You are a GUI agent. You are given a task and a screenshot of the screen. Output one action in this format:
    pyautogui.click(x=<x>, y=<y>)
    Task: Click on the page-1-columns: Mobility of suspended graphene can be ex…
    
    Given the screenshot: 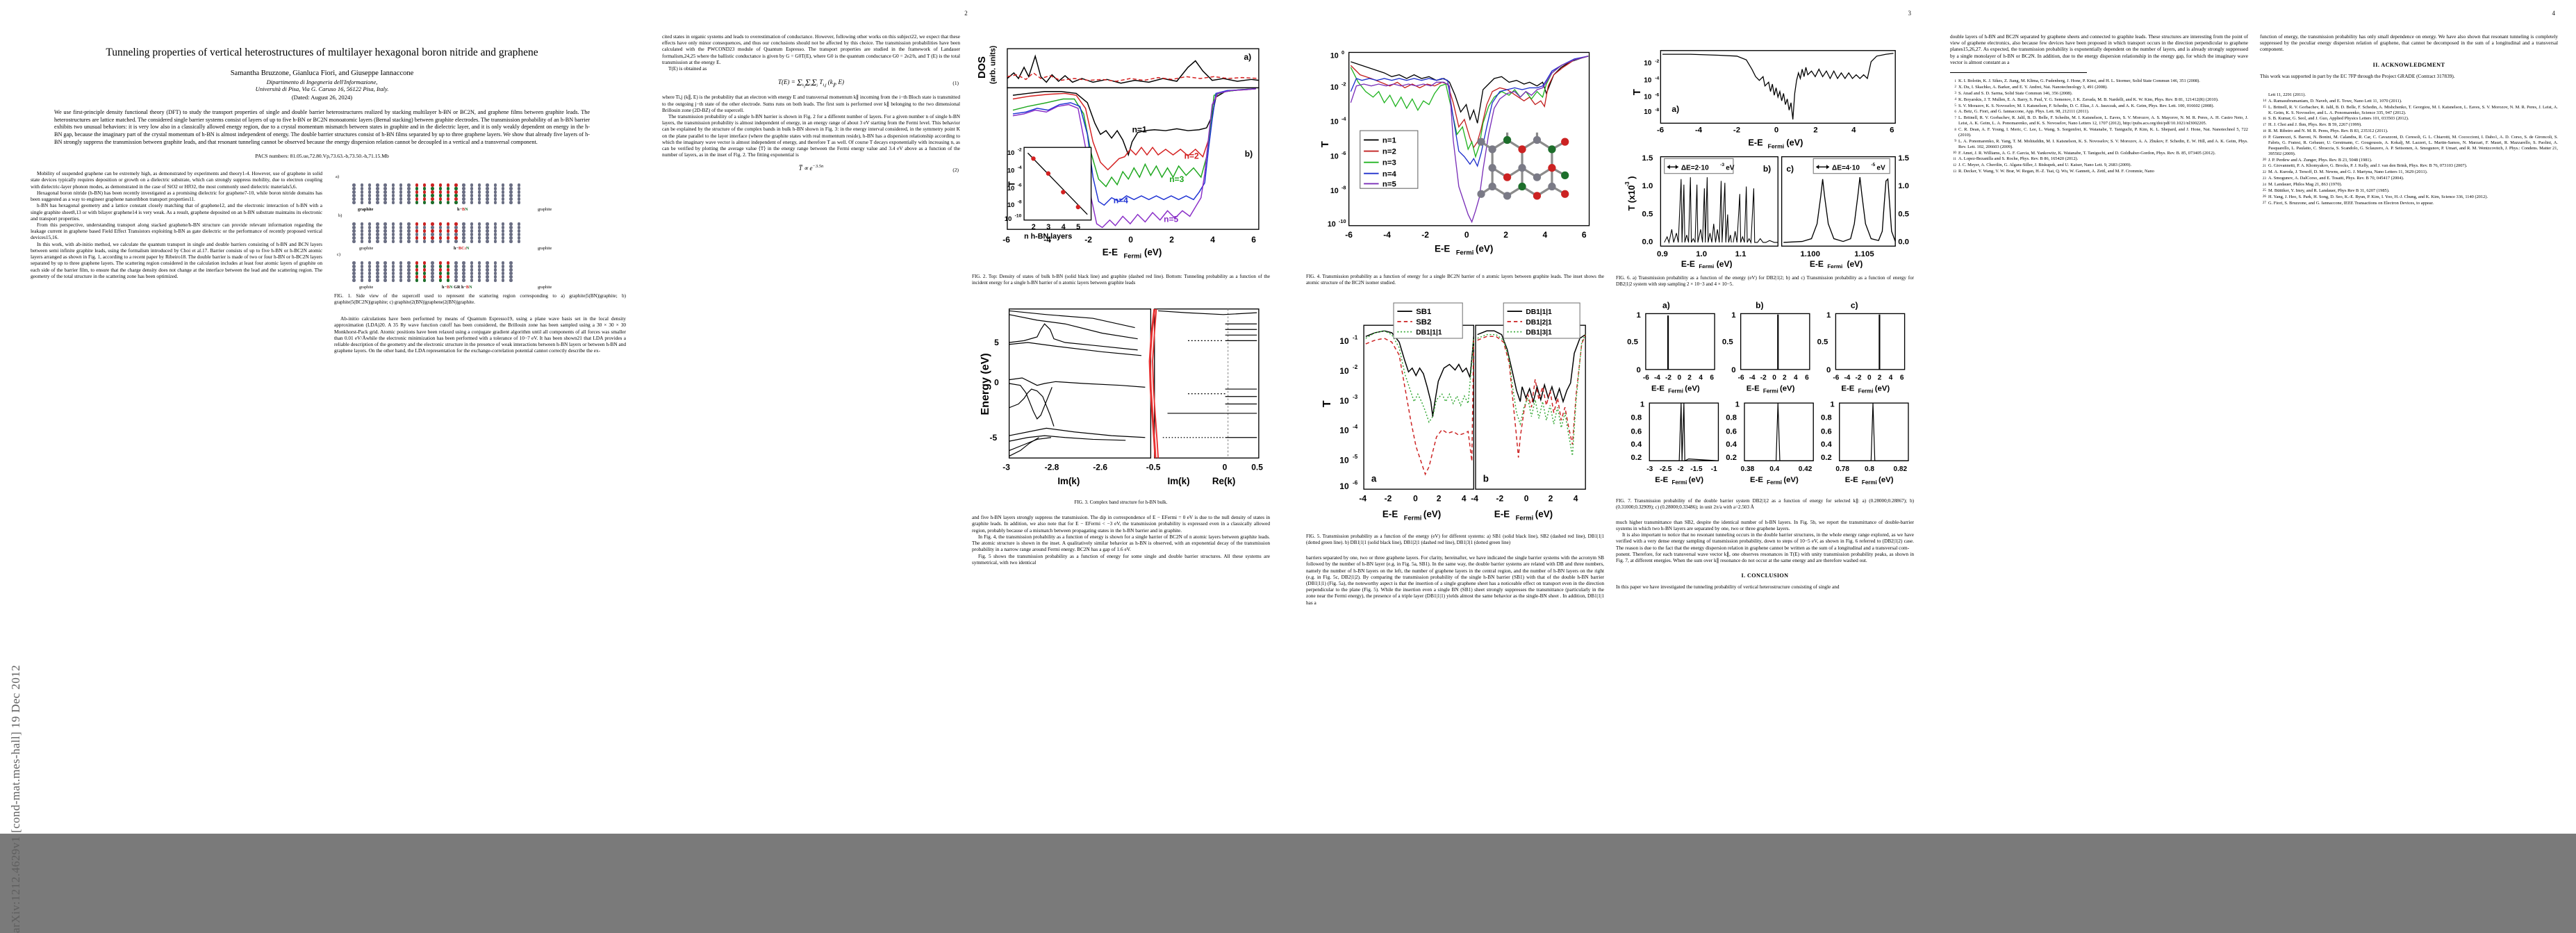 What is the action you would take?
    pyautogui.click(x=328, y=262)
    